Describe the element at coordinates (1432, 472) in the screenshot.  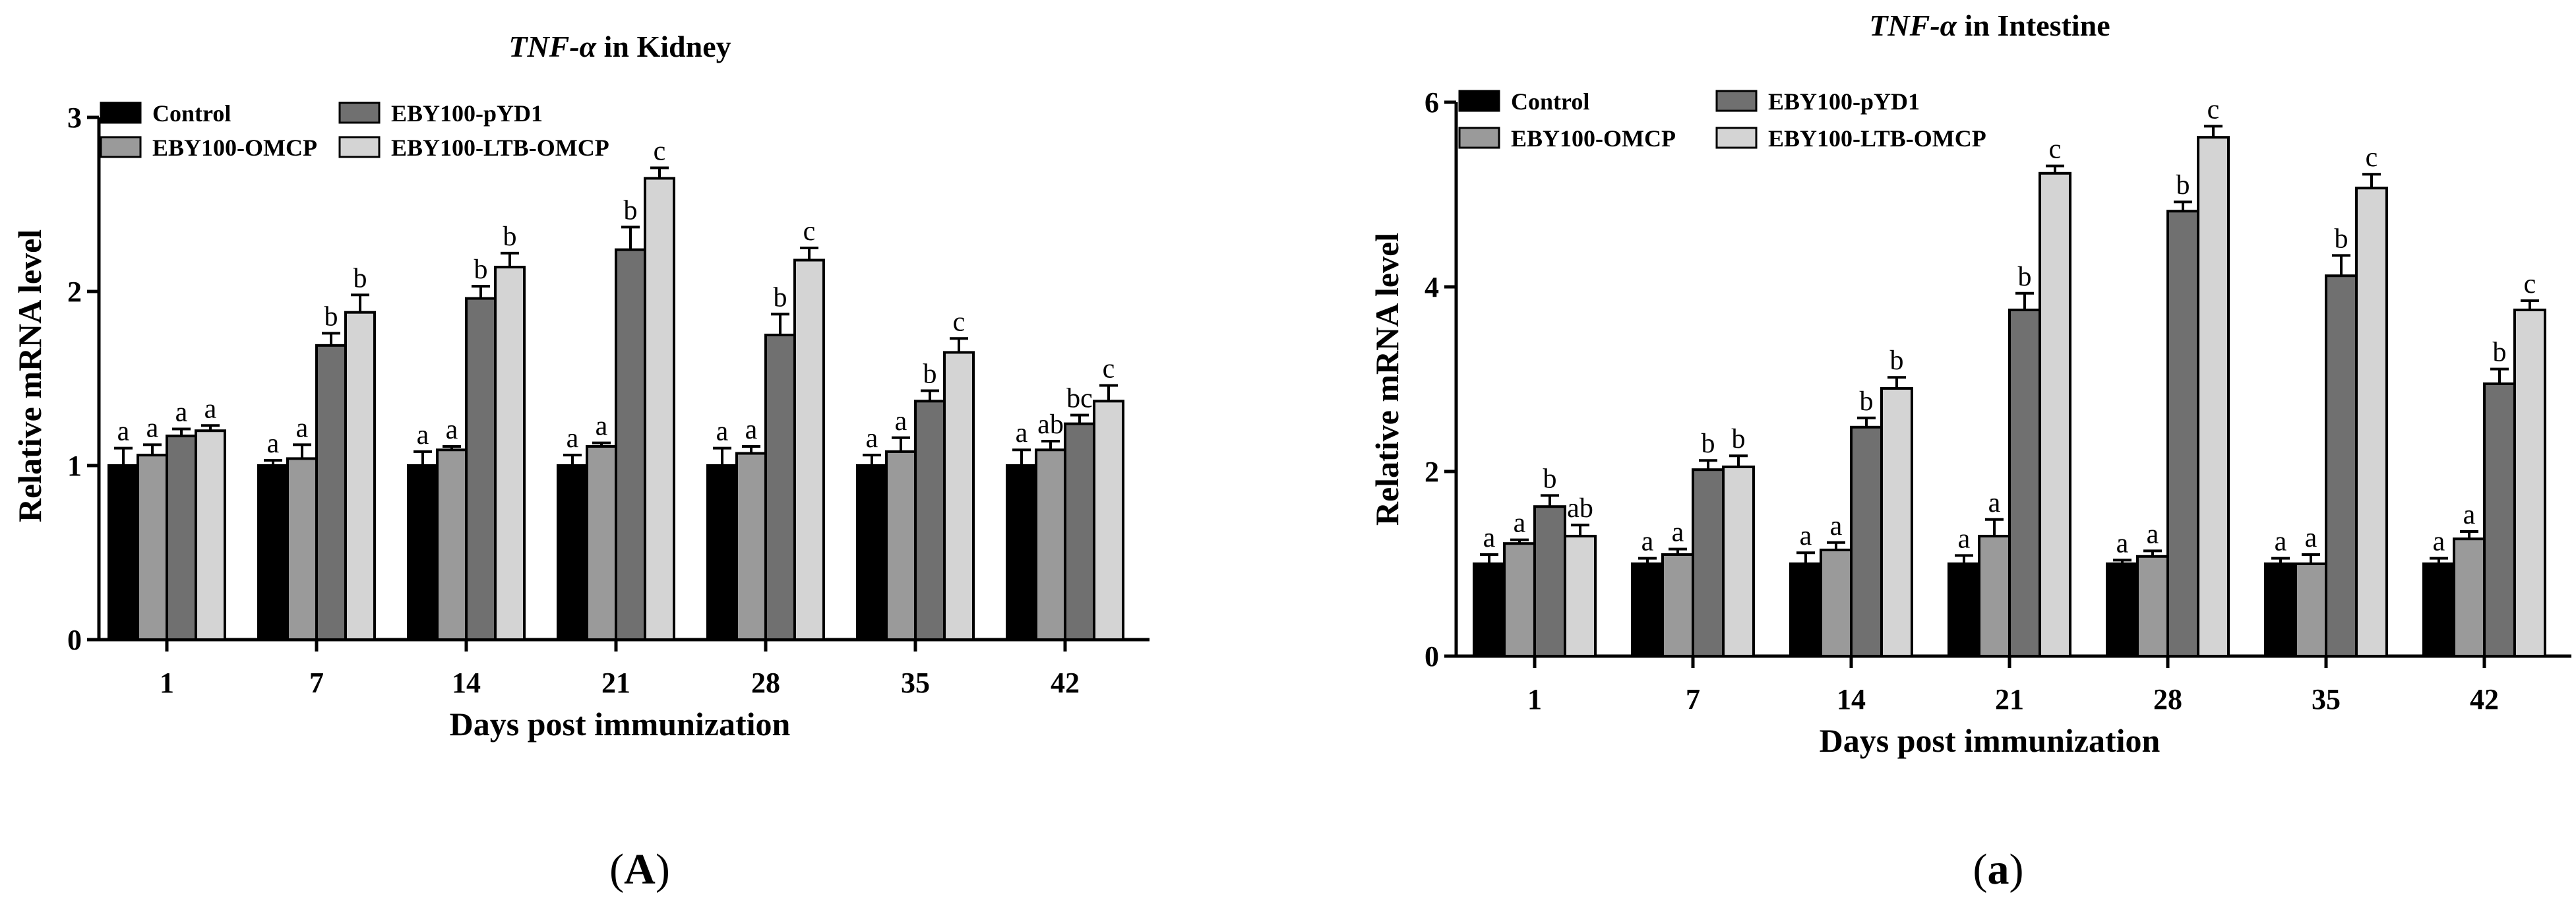
I see `y-tick-label: 2` at that location.